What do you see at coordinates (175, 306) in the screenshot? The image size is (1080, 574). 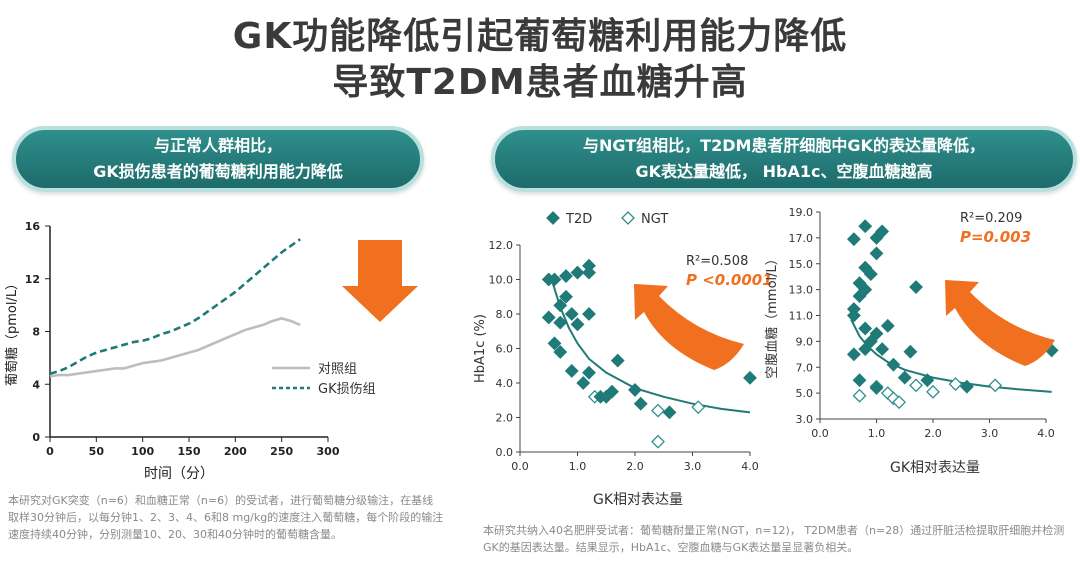 I see `series-line-gk-impaired` at bounding box center [175, 306].